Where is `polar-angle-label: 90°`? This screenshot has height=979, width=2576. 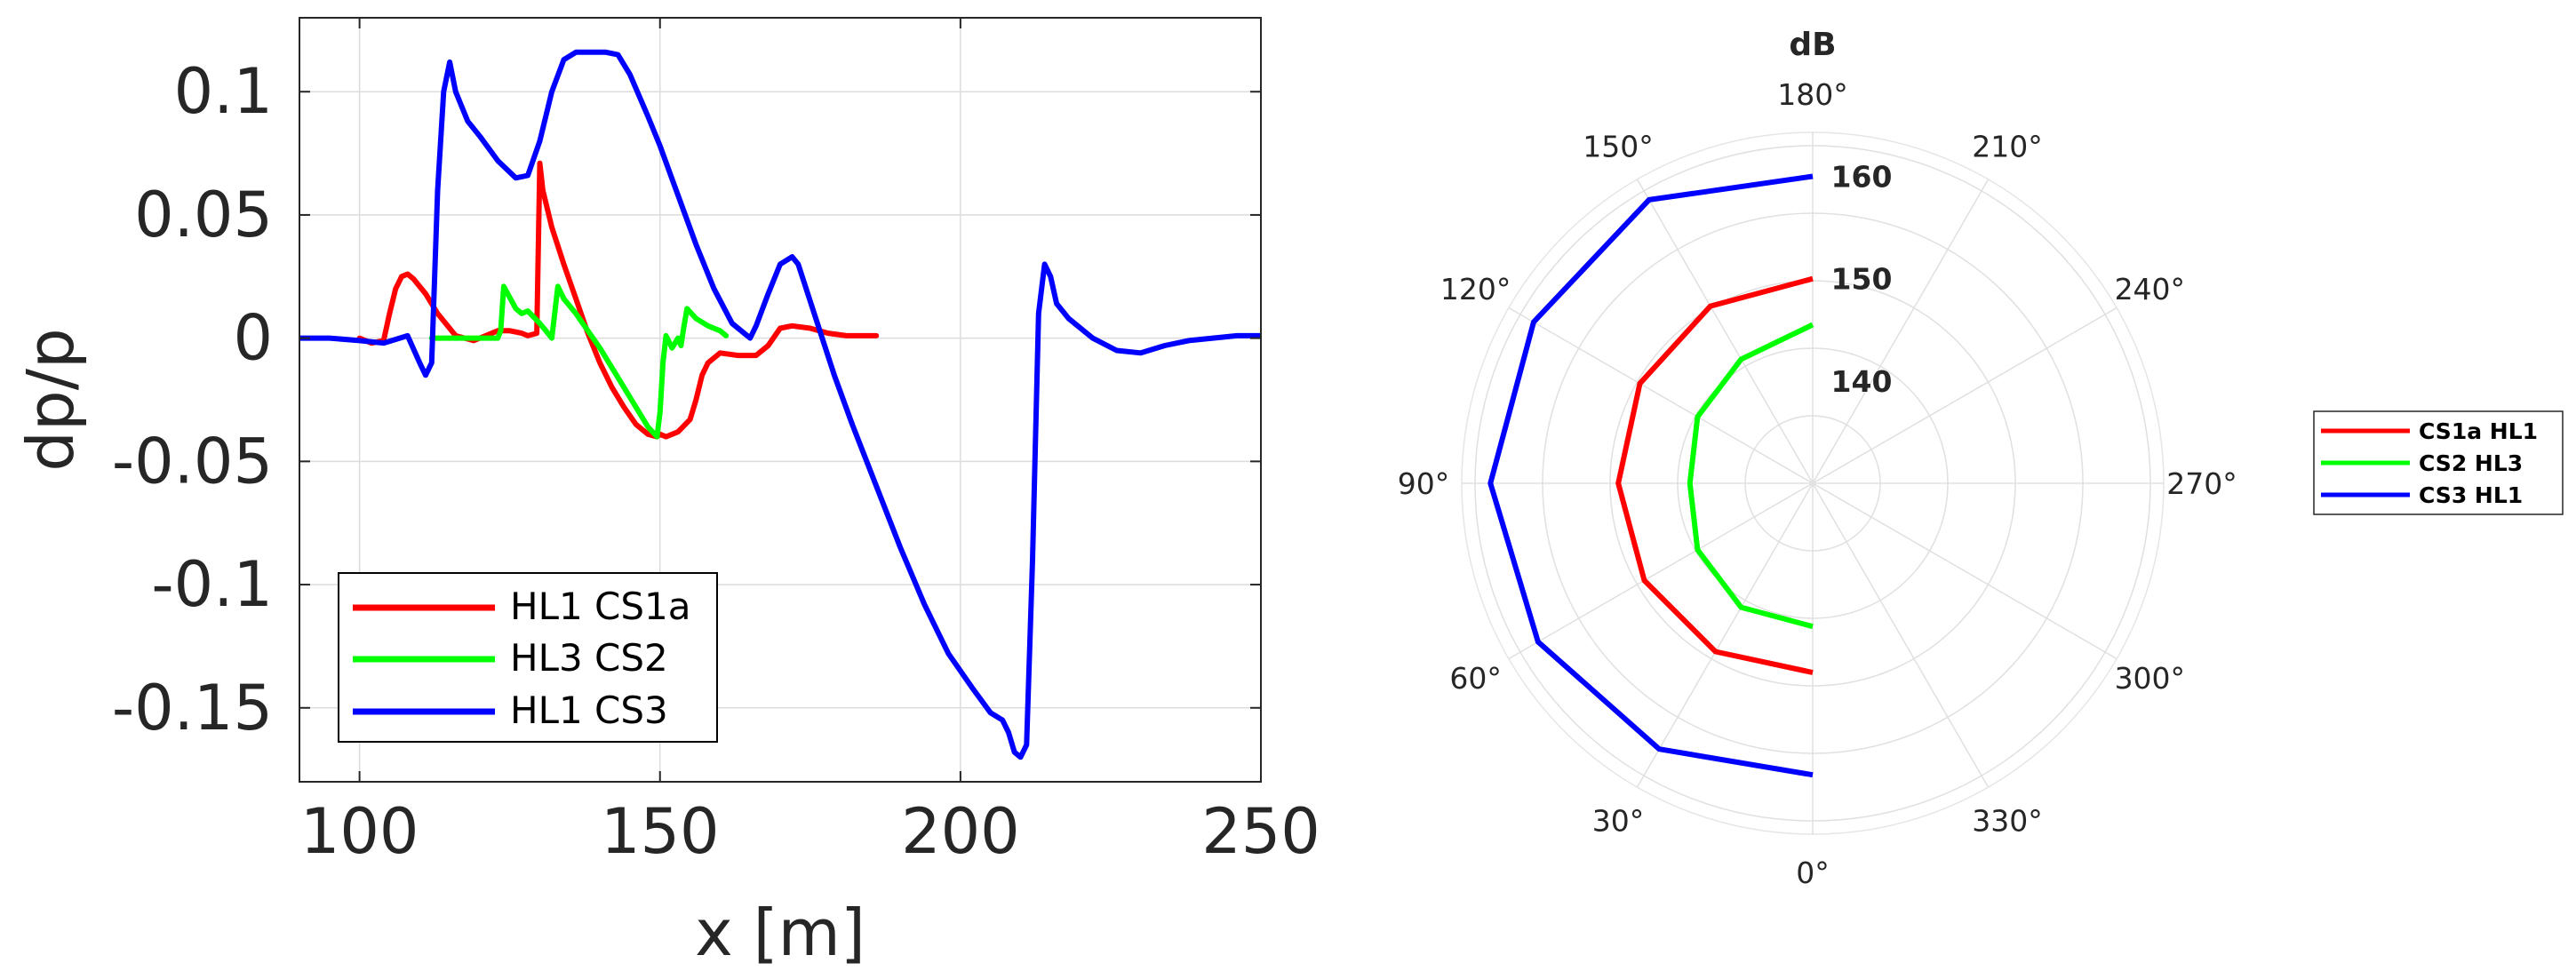
polar-angle-label: 90° is located at coordinates (1424, 483).